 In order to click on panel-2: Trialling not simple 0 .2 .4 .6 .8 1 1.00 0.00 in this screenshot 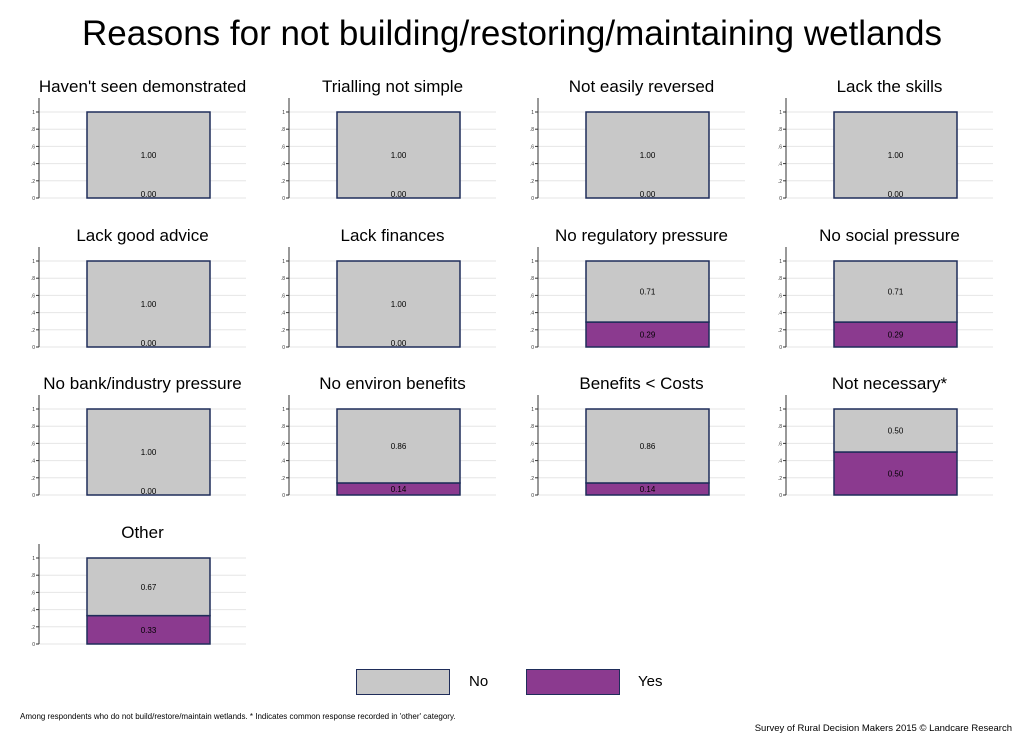, I will do `click(388, 139)`.